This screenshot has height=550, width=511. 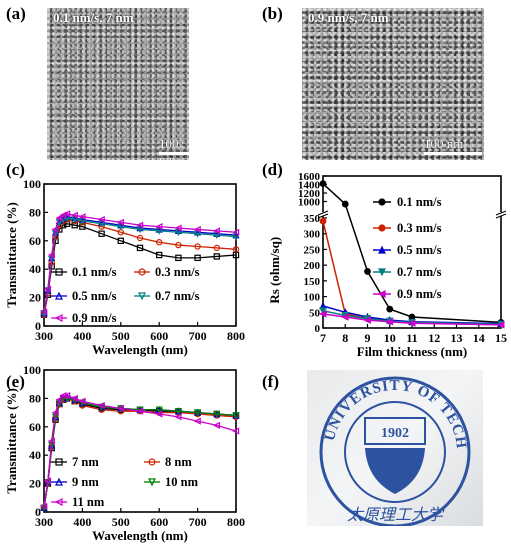 I want to click on scale-label-b: 100 nm, so click(x=444, y=143).